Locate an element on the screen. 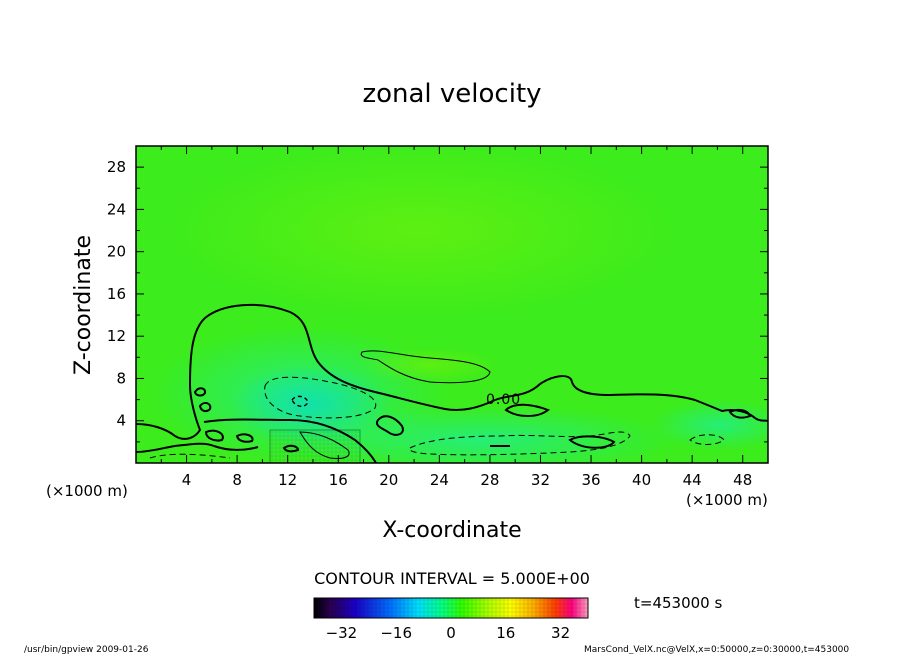  x-unit-label: (×1000 m) is located at coordinates (727, 500).